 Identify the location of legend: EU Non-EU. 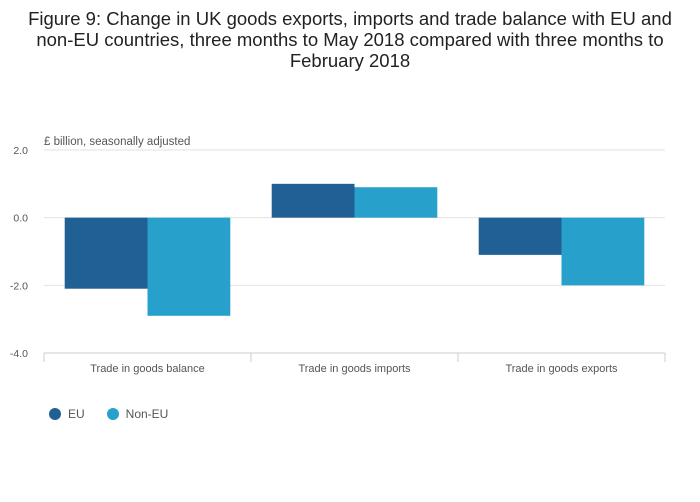
(119, 414).